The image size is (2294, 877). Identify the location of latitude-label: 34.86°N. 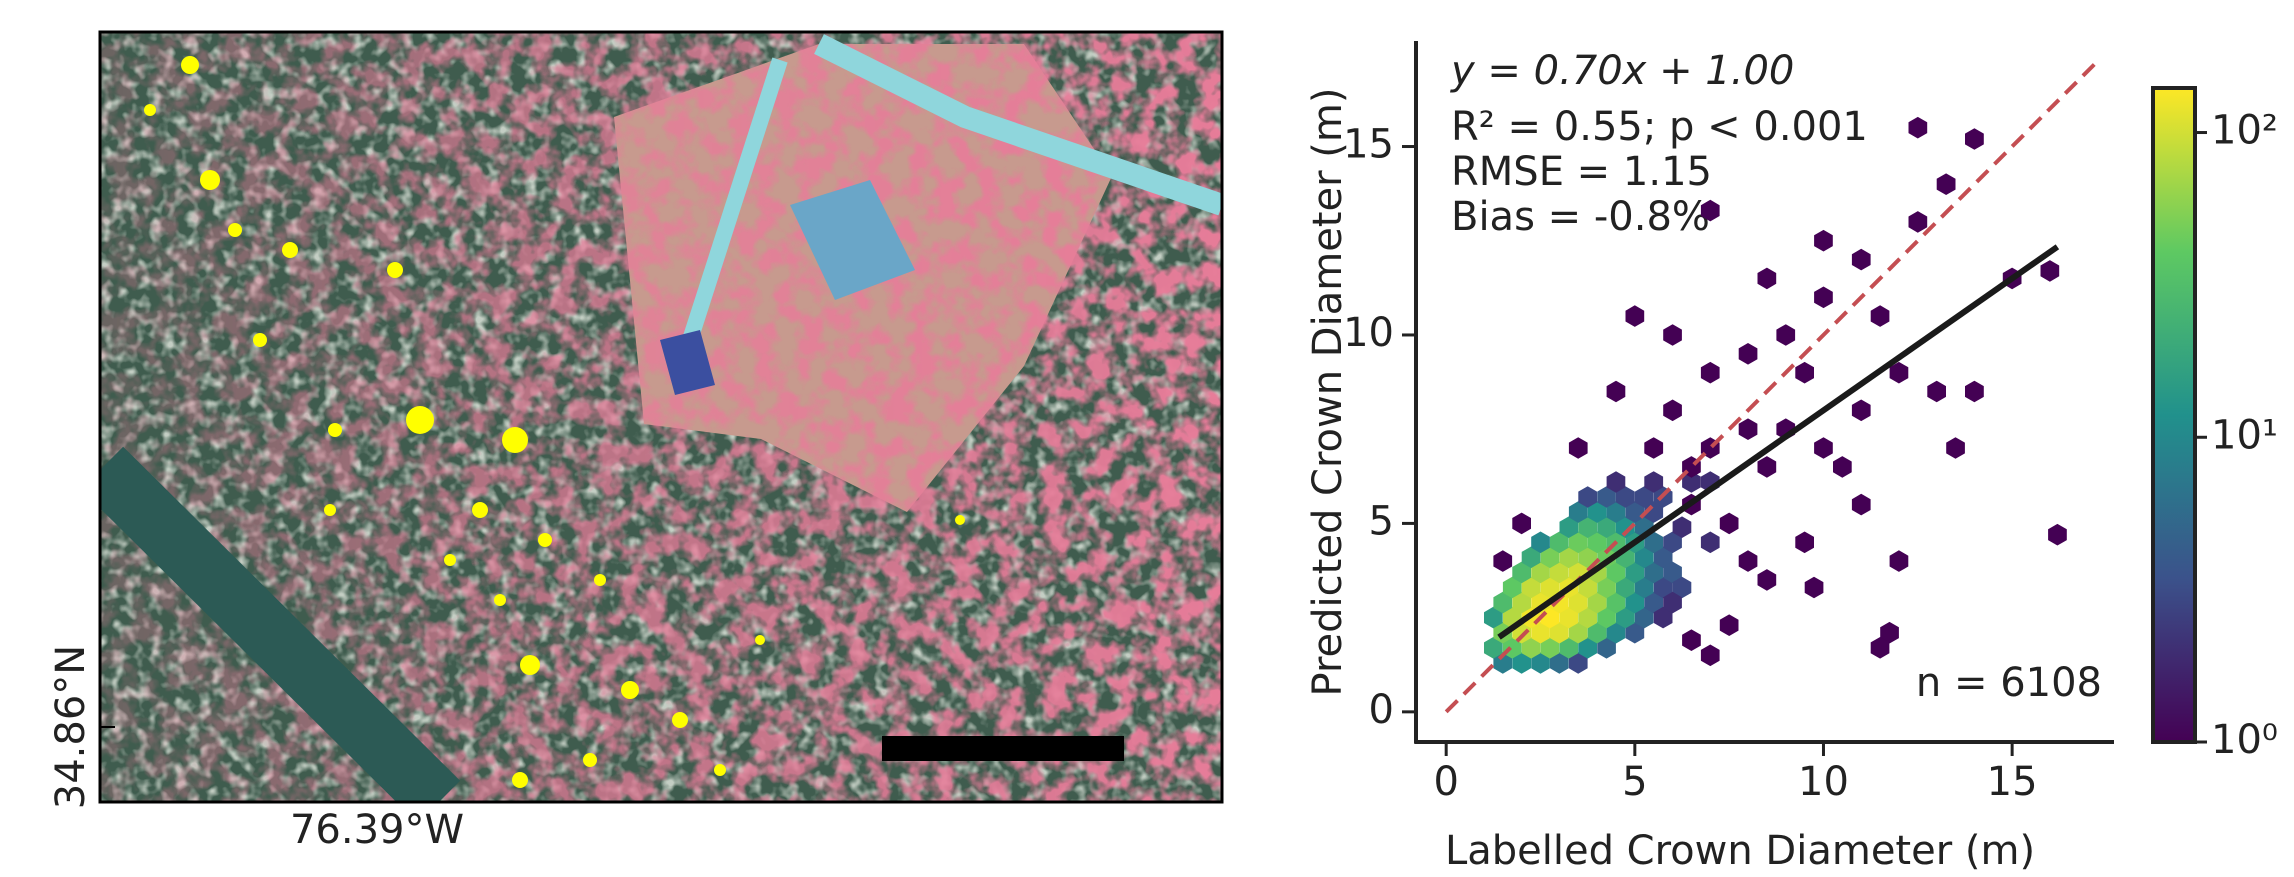
(71, 727).